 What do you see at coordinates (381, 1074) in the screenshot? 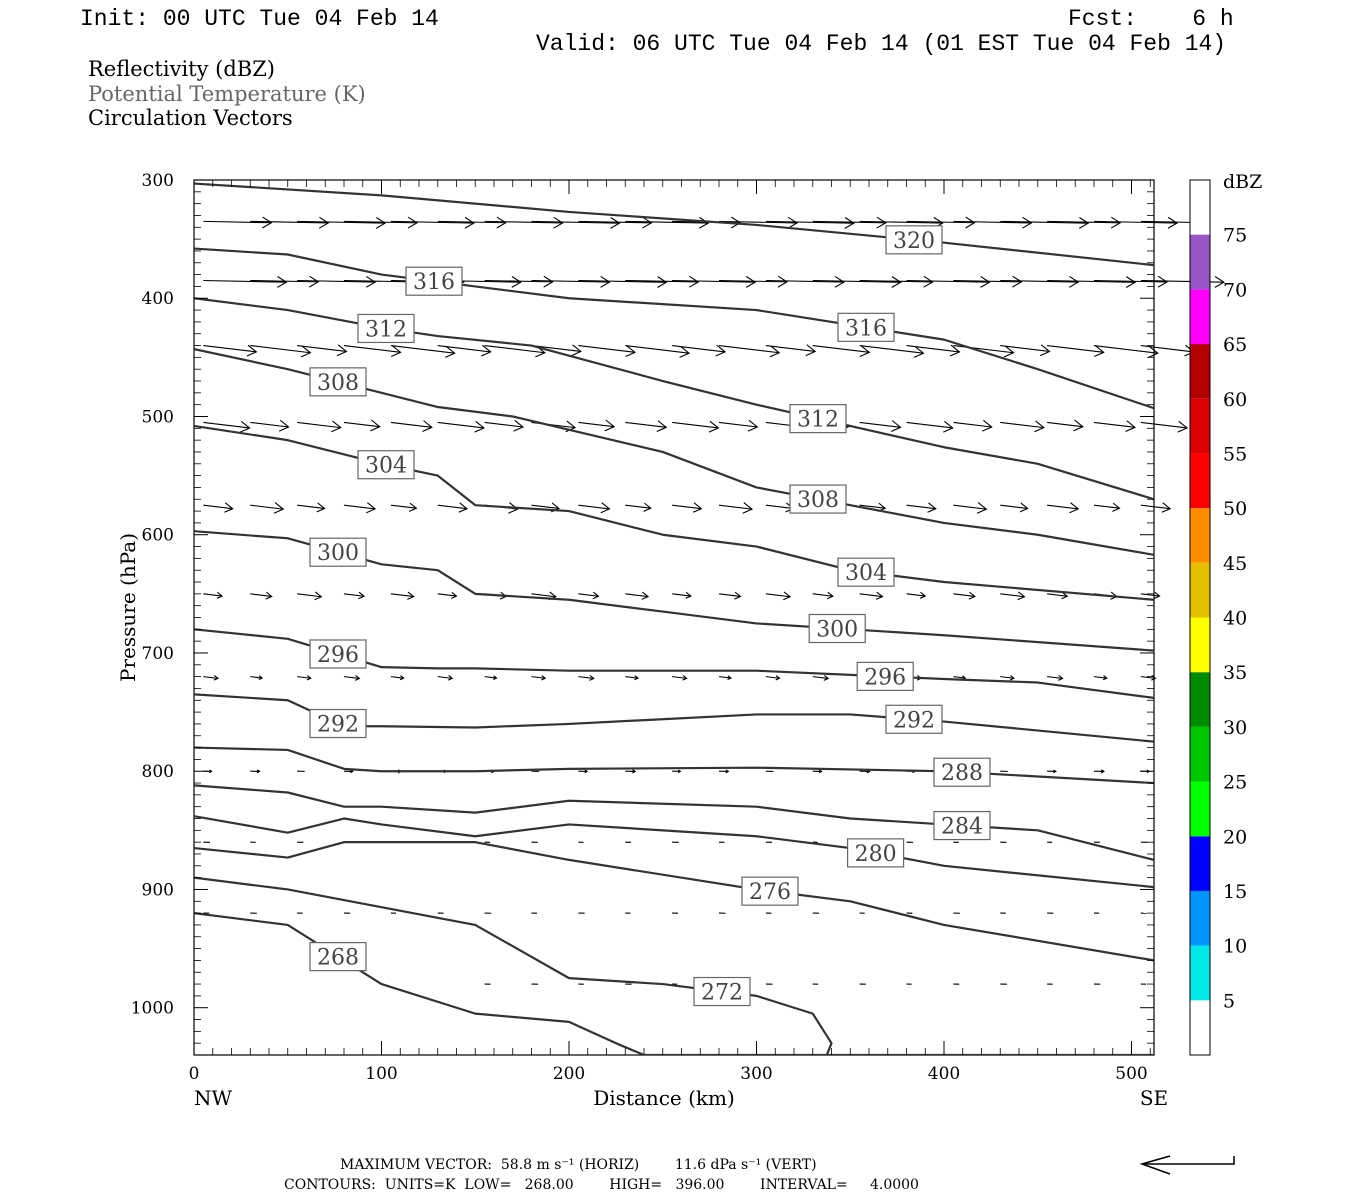
I see `x-tick-label: 100` at bounding box center [381, 1074].